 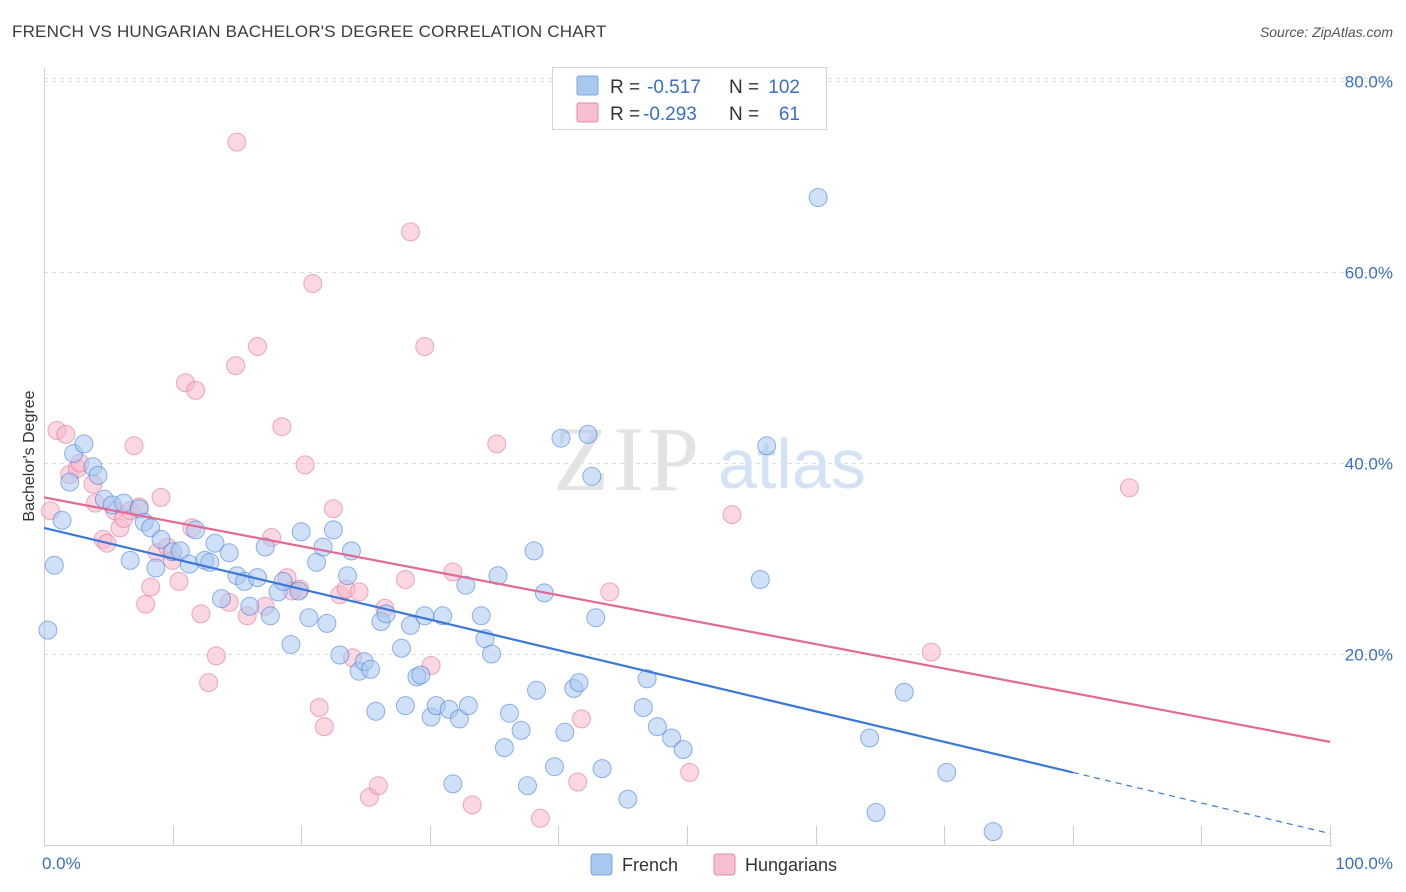 I want to click on legend-swatch-french, so click(x=587, y=85).